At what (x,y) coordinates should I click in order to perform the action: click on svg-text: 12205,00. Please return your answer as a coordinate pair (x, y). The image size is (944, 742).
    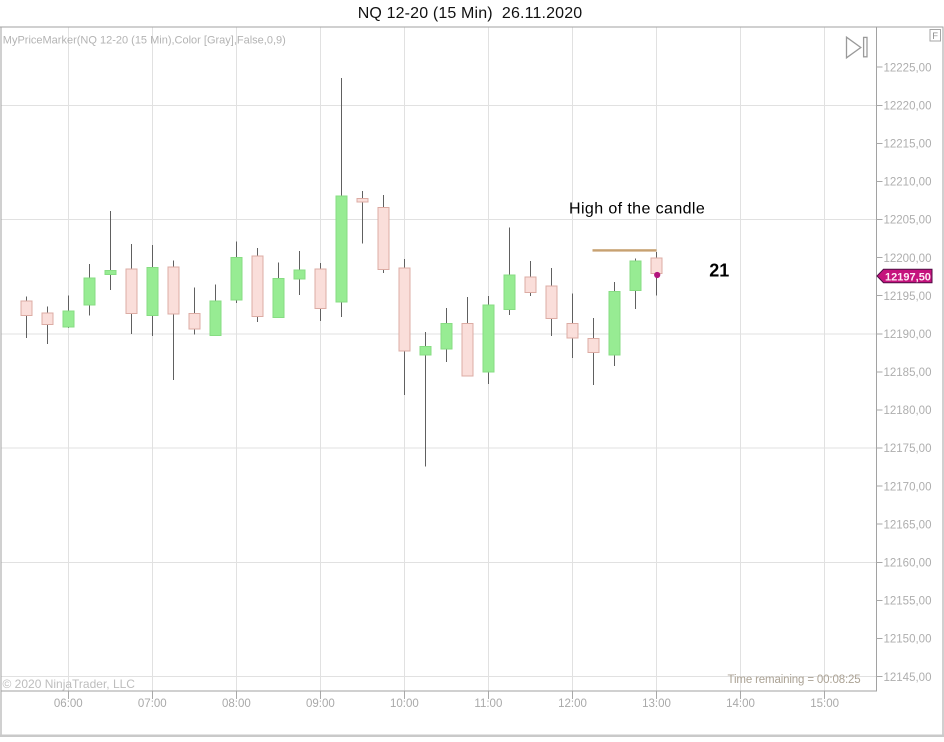
    Looking at the image, I should click on (908, 221).